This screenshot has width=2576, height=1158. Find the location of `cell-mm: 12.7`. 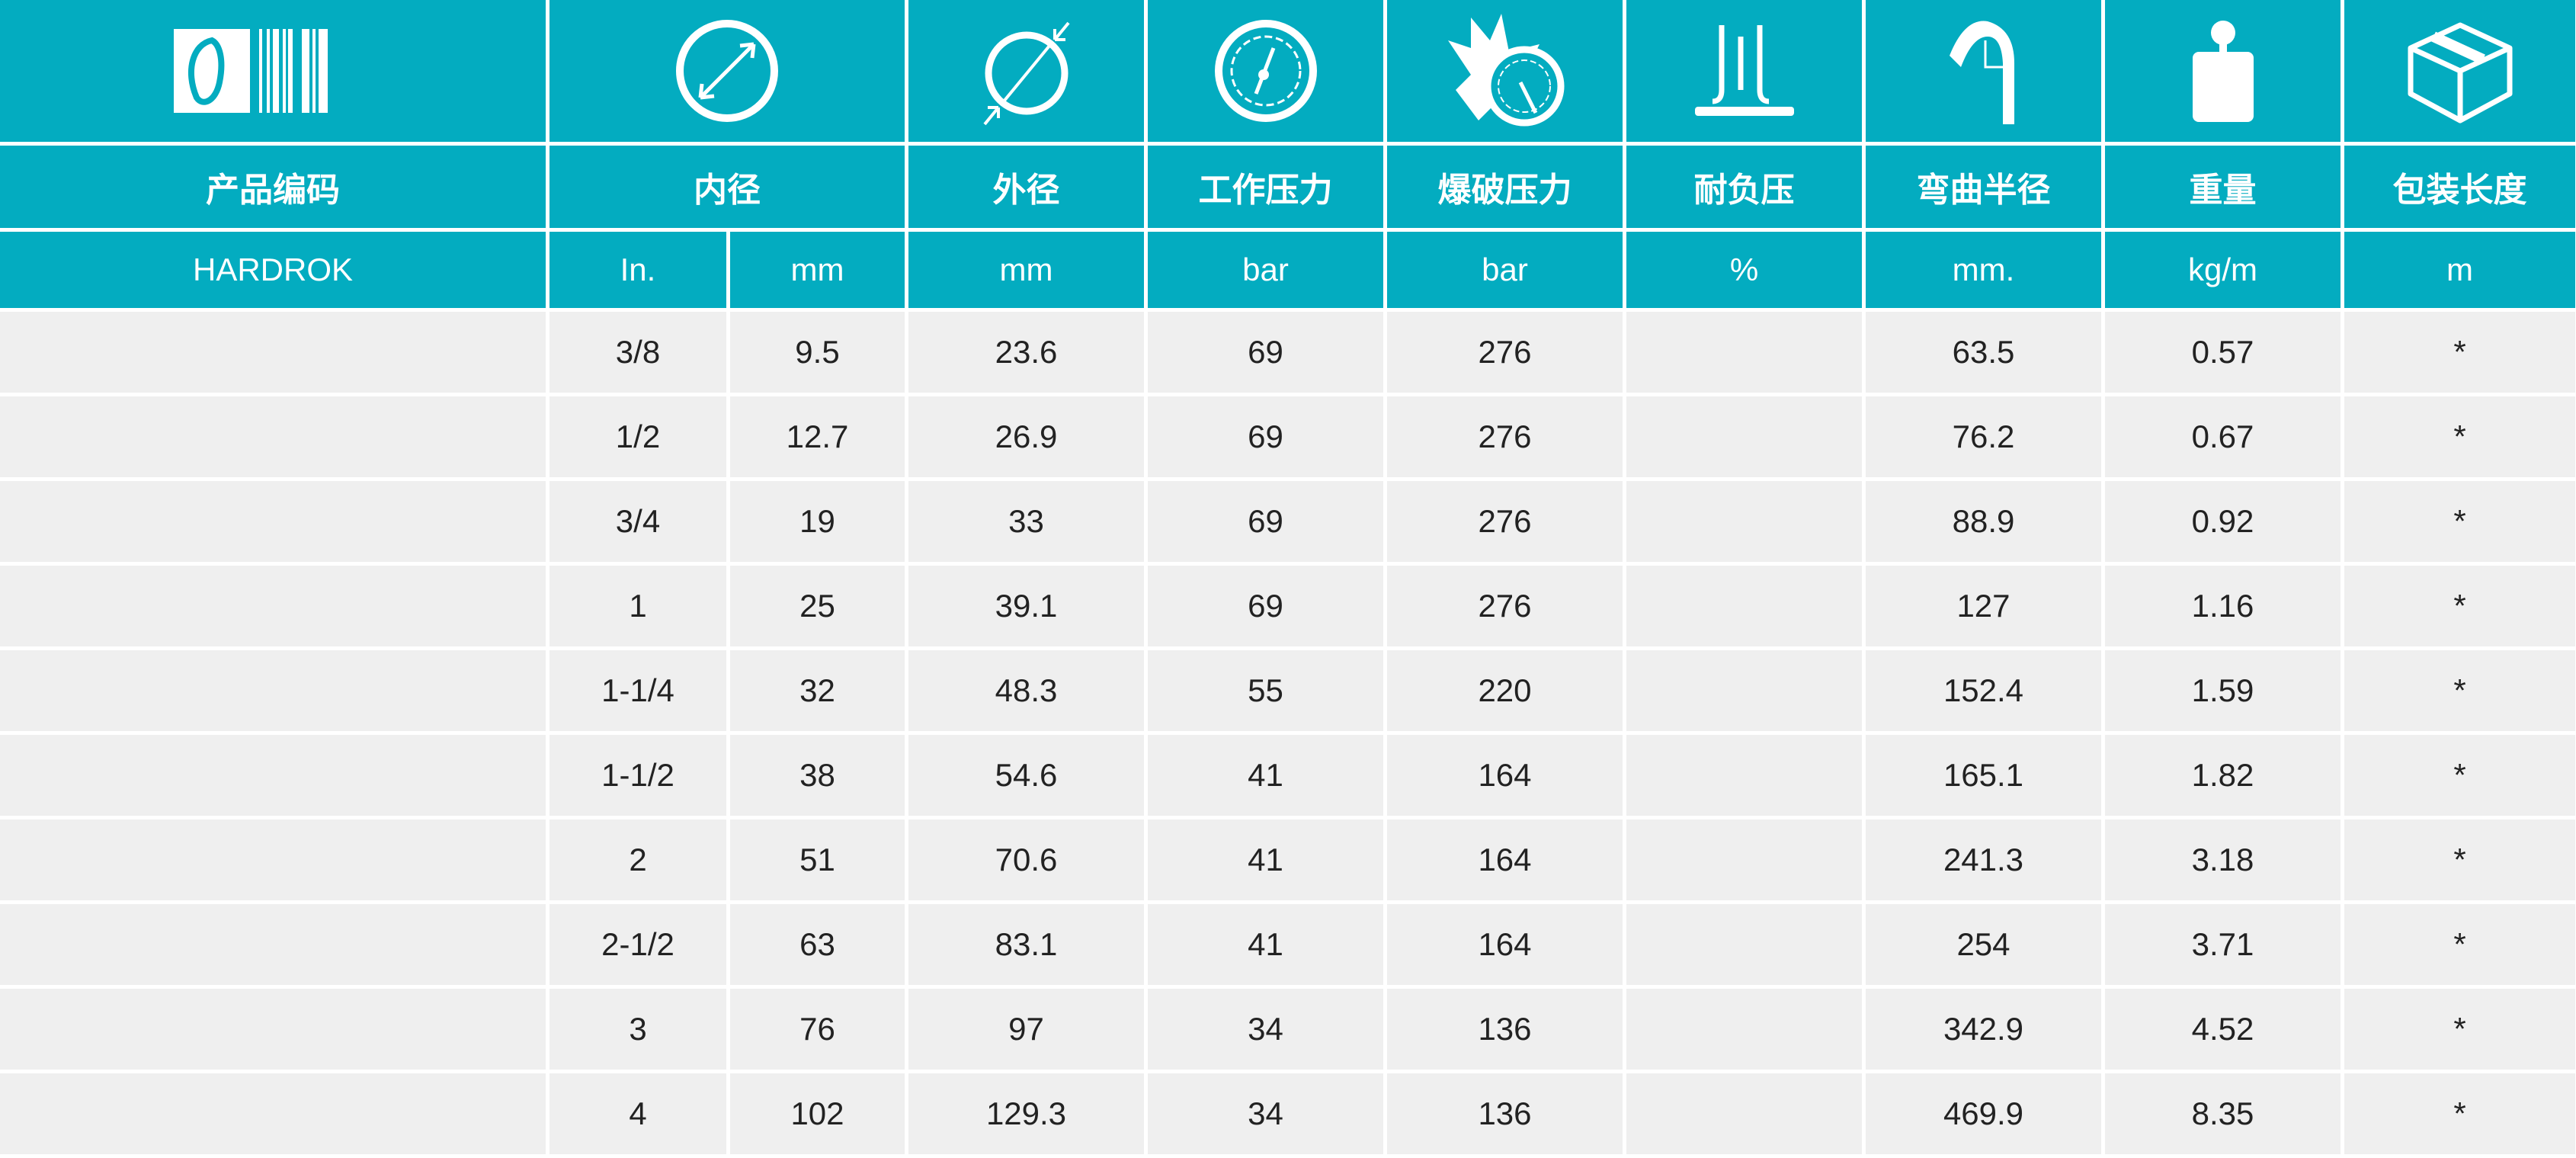

cell-mm: 12.7 is located at coordinates (817, 436).